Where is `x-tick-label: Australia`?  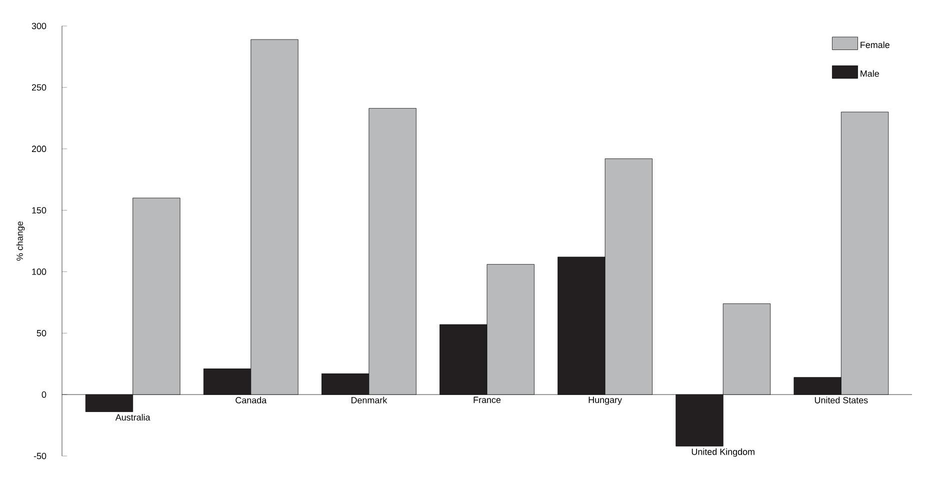 x-tick-label: Australia is located at coordinates (132, 417).